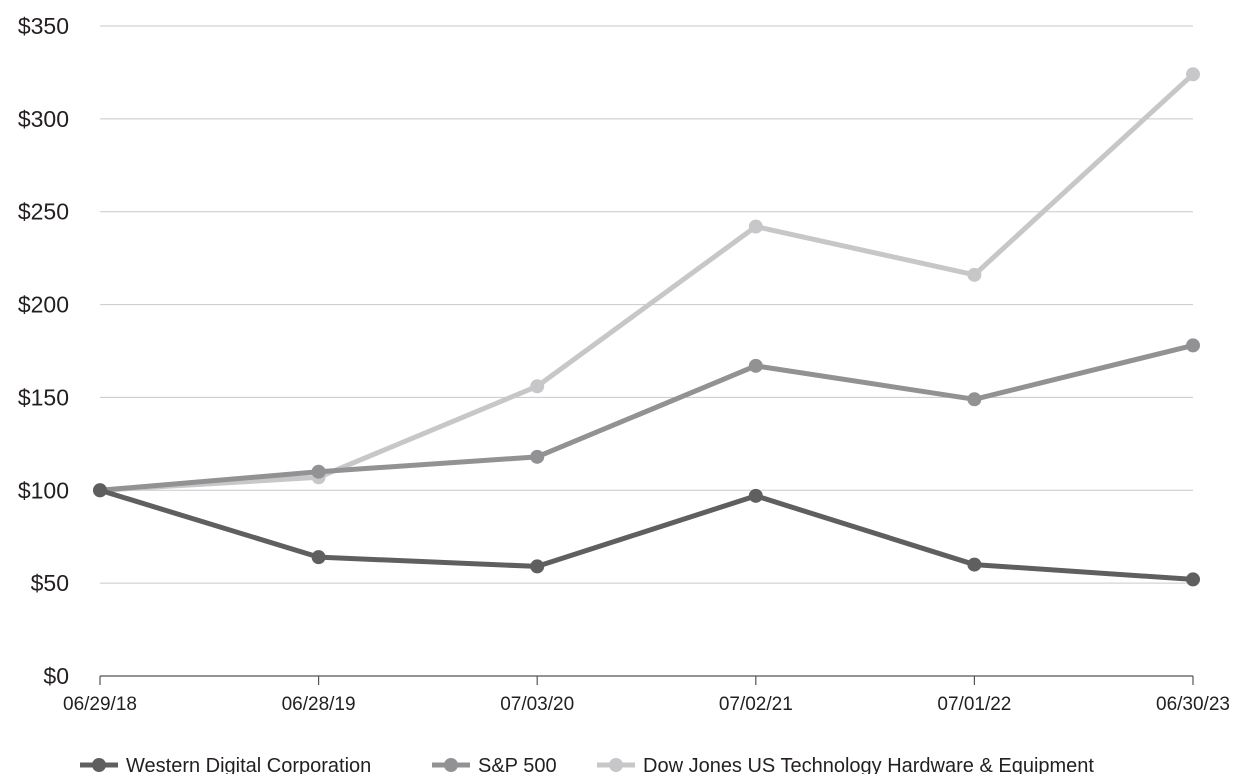 This screenshot has height=779, width=1235. What do you see at coordinates (43, 305) in the screenshot?
I see `y-tick-label: $200` at bounding box center [43, 305].